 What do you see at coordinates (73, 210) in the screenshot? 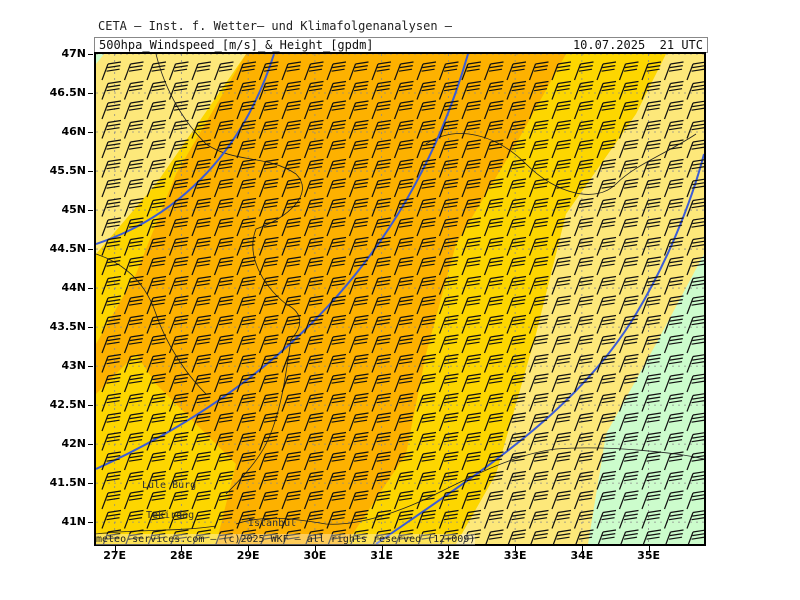
I see `lat-label: 45N` at bounding box center [73, 210].